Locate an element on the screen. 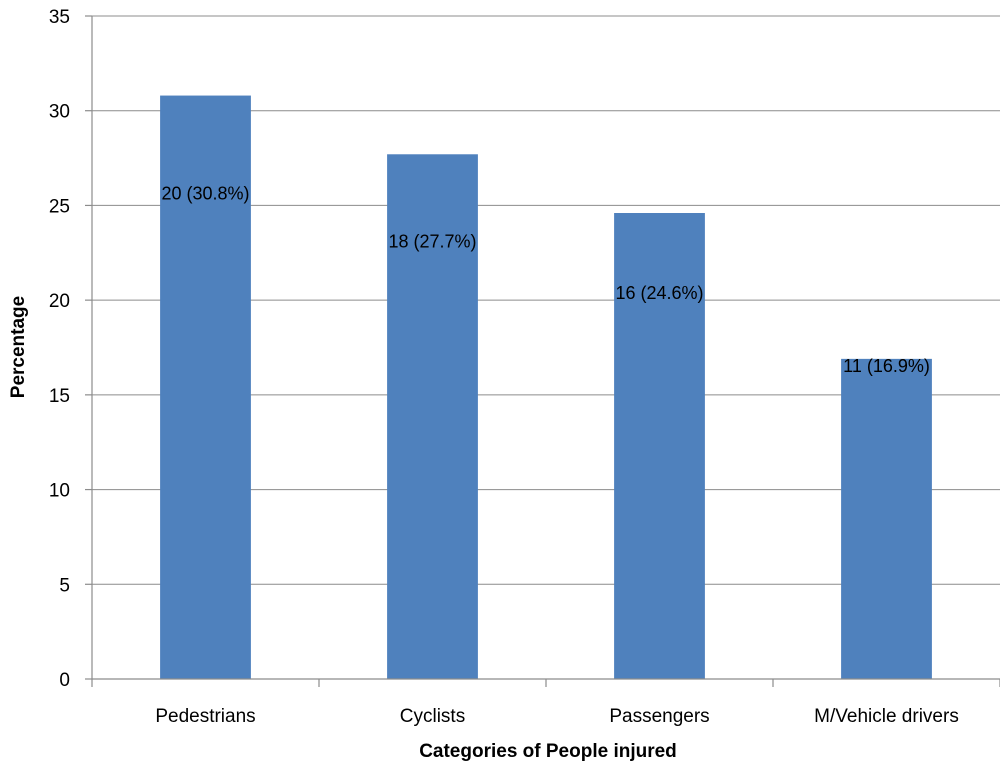  data-label: 18 (27.7%) is located at coordinates (432, 241).